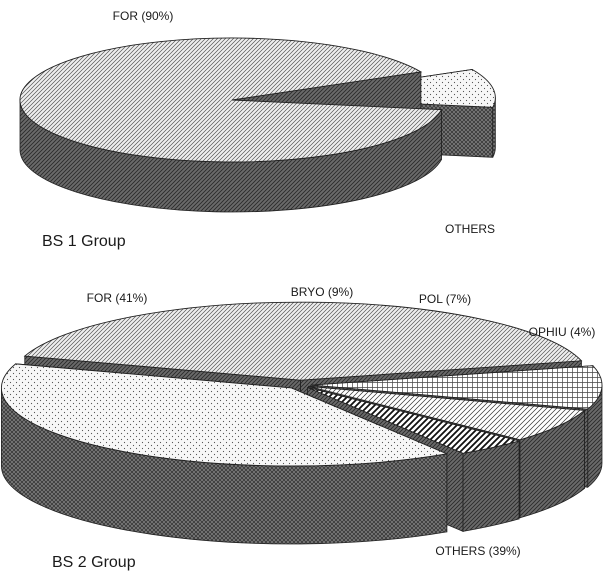  What do you see at coordinates (322, 292) in the screenshot?
I see `label-bs2-bryo: BRYO (9%)` at bounding box center [322, 292].